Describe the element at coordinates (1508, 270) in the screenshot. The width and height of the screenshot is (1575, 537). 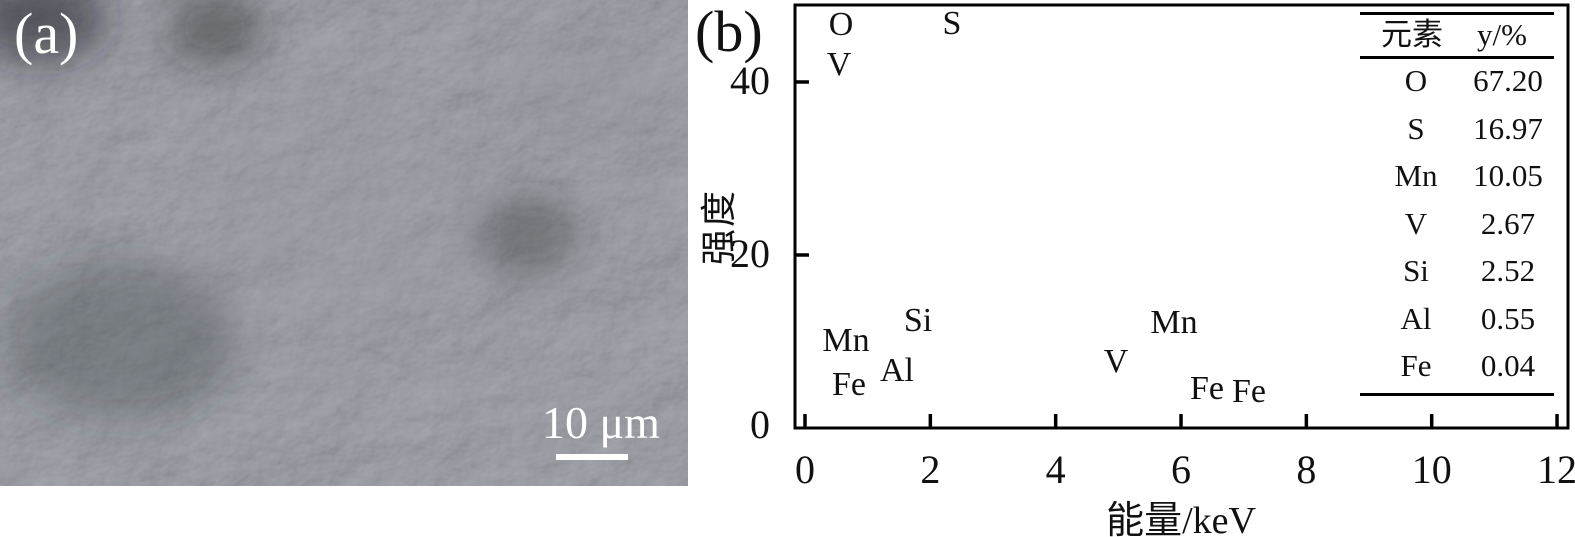
I see `table-cell-value: 2.52` at that location.